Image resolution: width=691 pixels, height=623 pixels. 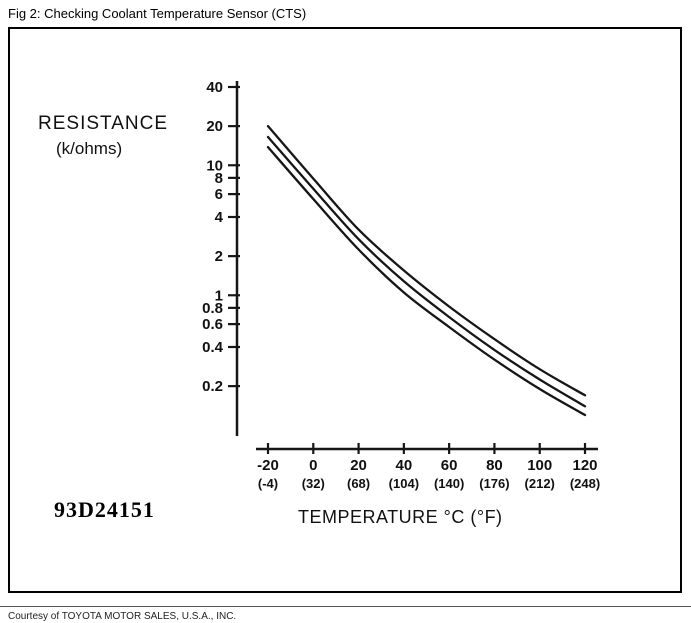 What do you see at coordinates (584, 465) in the screenshot?
I see `x-tick-label-celsius: 120` at bounding box center [584, 465].